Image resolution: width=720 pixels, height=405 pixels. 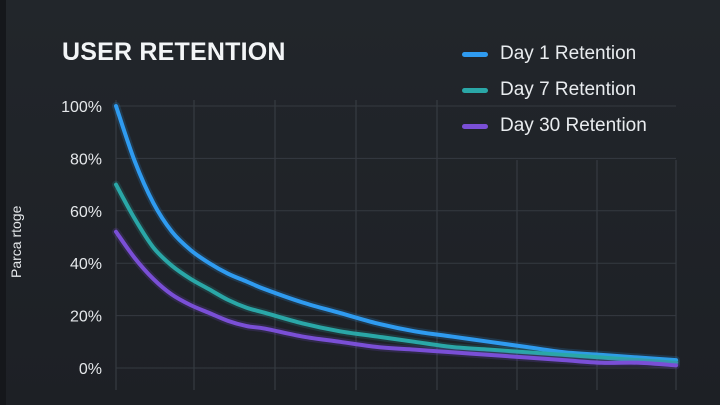 What do you see at coordinates (86, 264) in the screenshot?
I see `y-tick-label: 40%` at bounding box center [86, 264].